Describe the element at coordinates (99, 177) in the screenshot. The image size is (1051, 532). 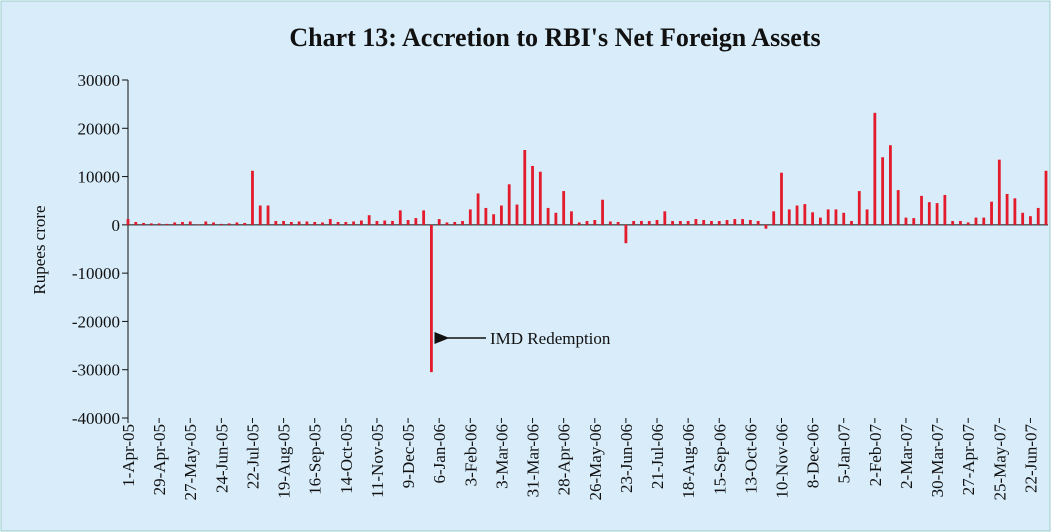
I see `y-tick-label: 10000` at that location.